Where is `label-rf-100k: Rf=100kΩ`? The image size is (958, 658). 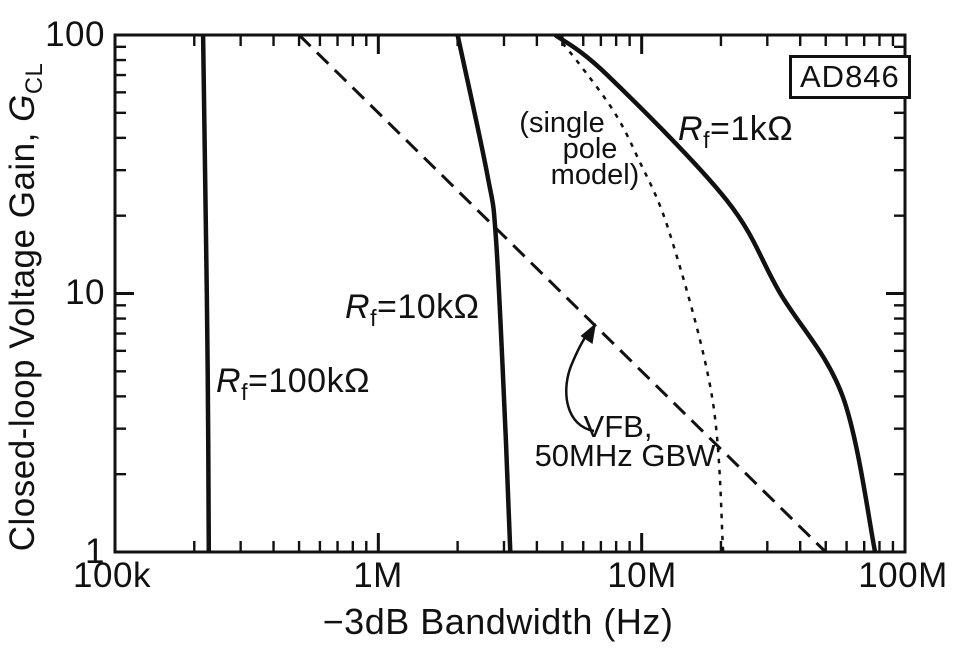
label-rf-100k: Rf=100kΩ is located at coordinates (293, 383).